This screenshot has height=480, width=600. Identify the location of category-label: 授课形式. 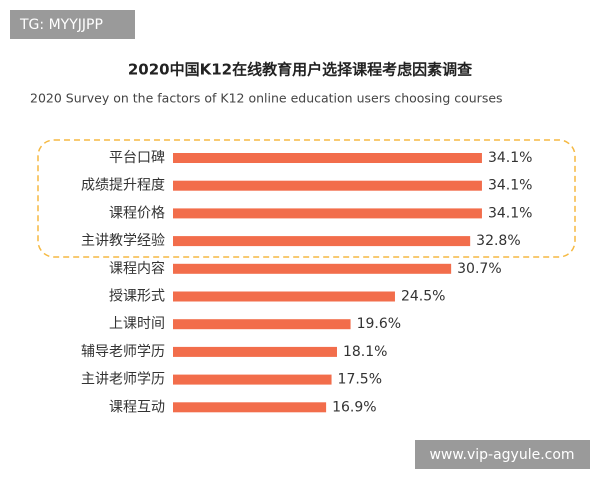
(137, 297).